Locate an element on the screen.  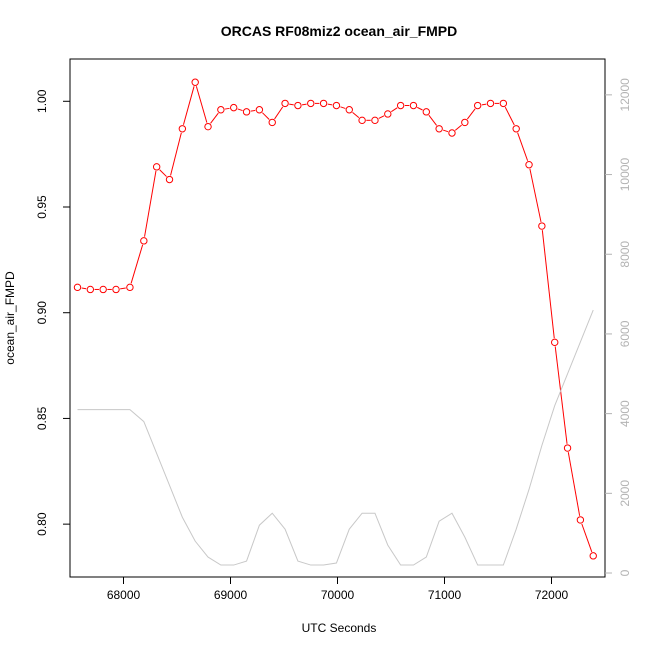
y-axis-left: 0.80 0.85 0.90 0.95 1.00 is located at coordinates (52, 312).